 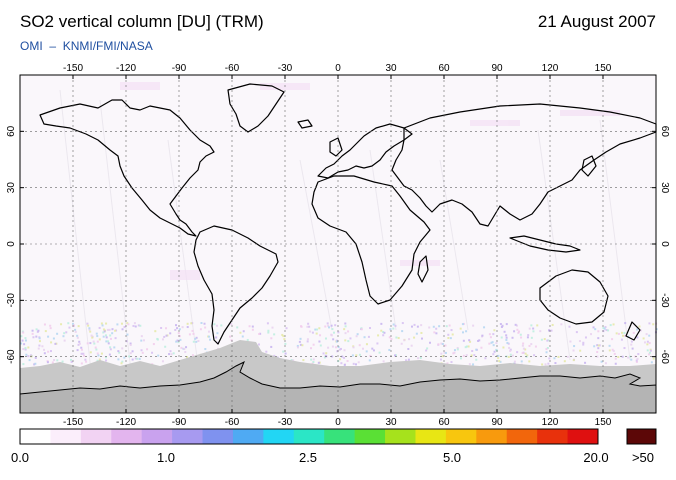 I want to click on lat-tick-label-right: 60, so click(x=664, y=132).